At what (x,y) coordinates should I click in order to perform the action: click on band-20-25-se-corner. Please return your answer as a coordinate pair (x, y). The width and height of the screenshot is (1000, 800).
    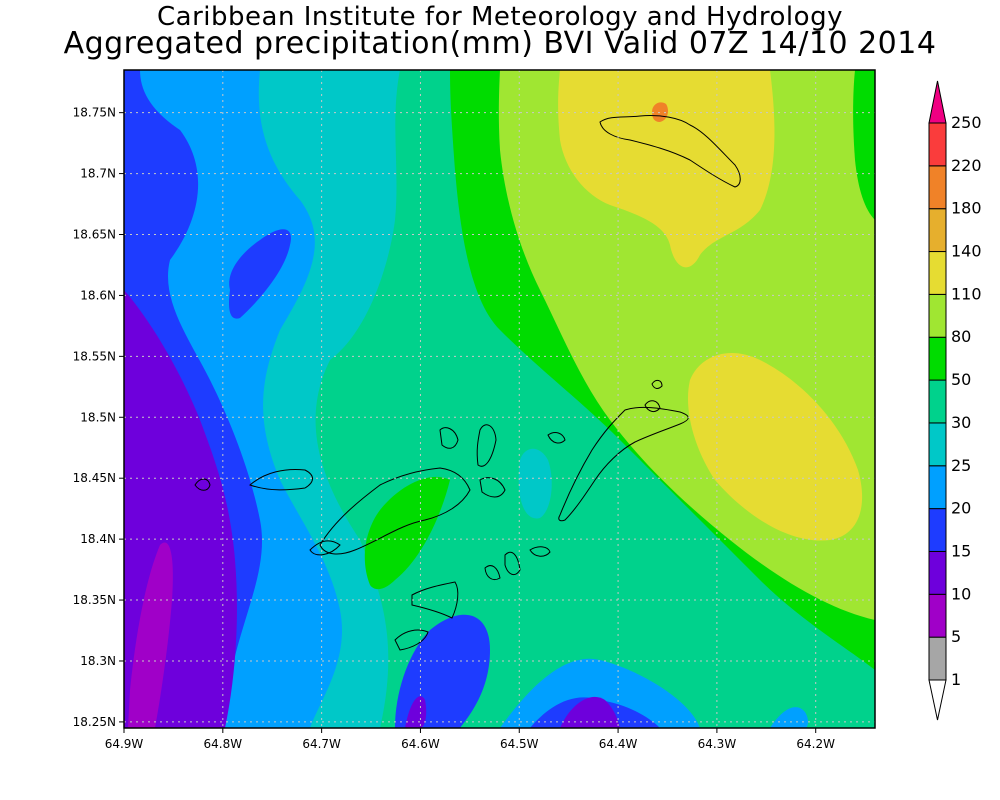
    Looking at the image, I should click on (789, 717).